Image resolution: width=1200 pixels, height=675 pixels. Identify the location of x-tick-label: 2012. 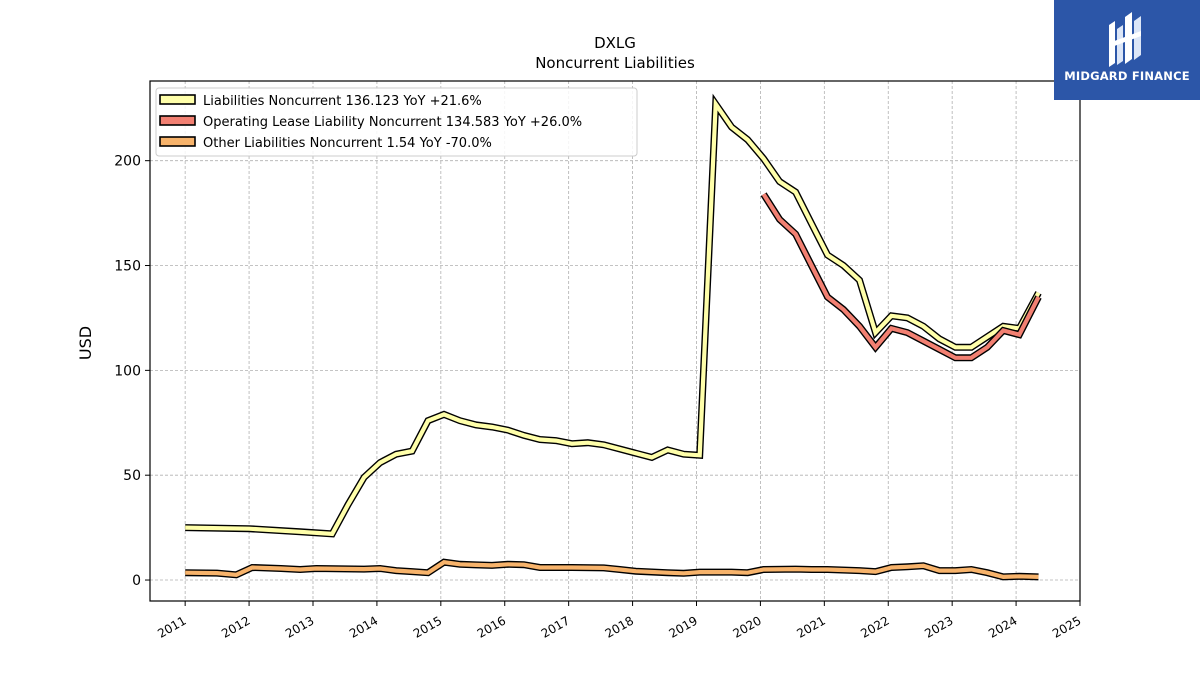
(235, 626).